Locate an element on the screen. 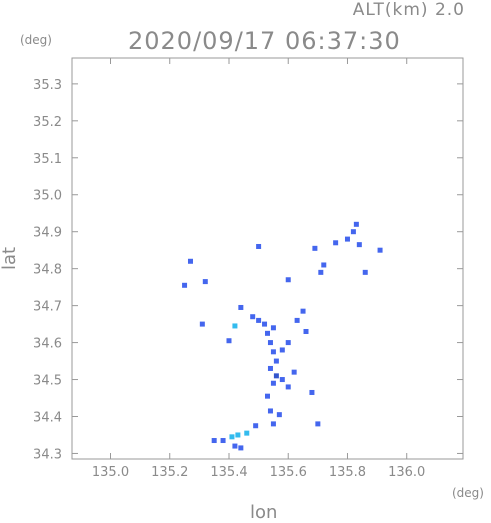 The height and width of the screenshot is (523, 491). y-tick-label: 35.3 is located at coordinates (47, 85).